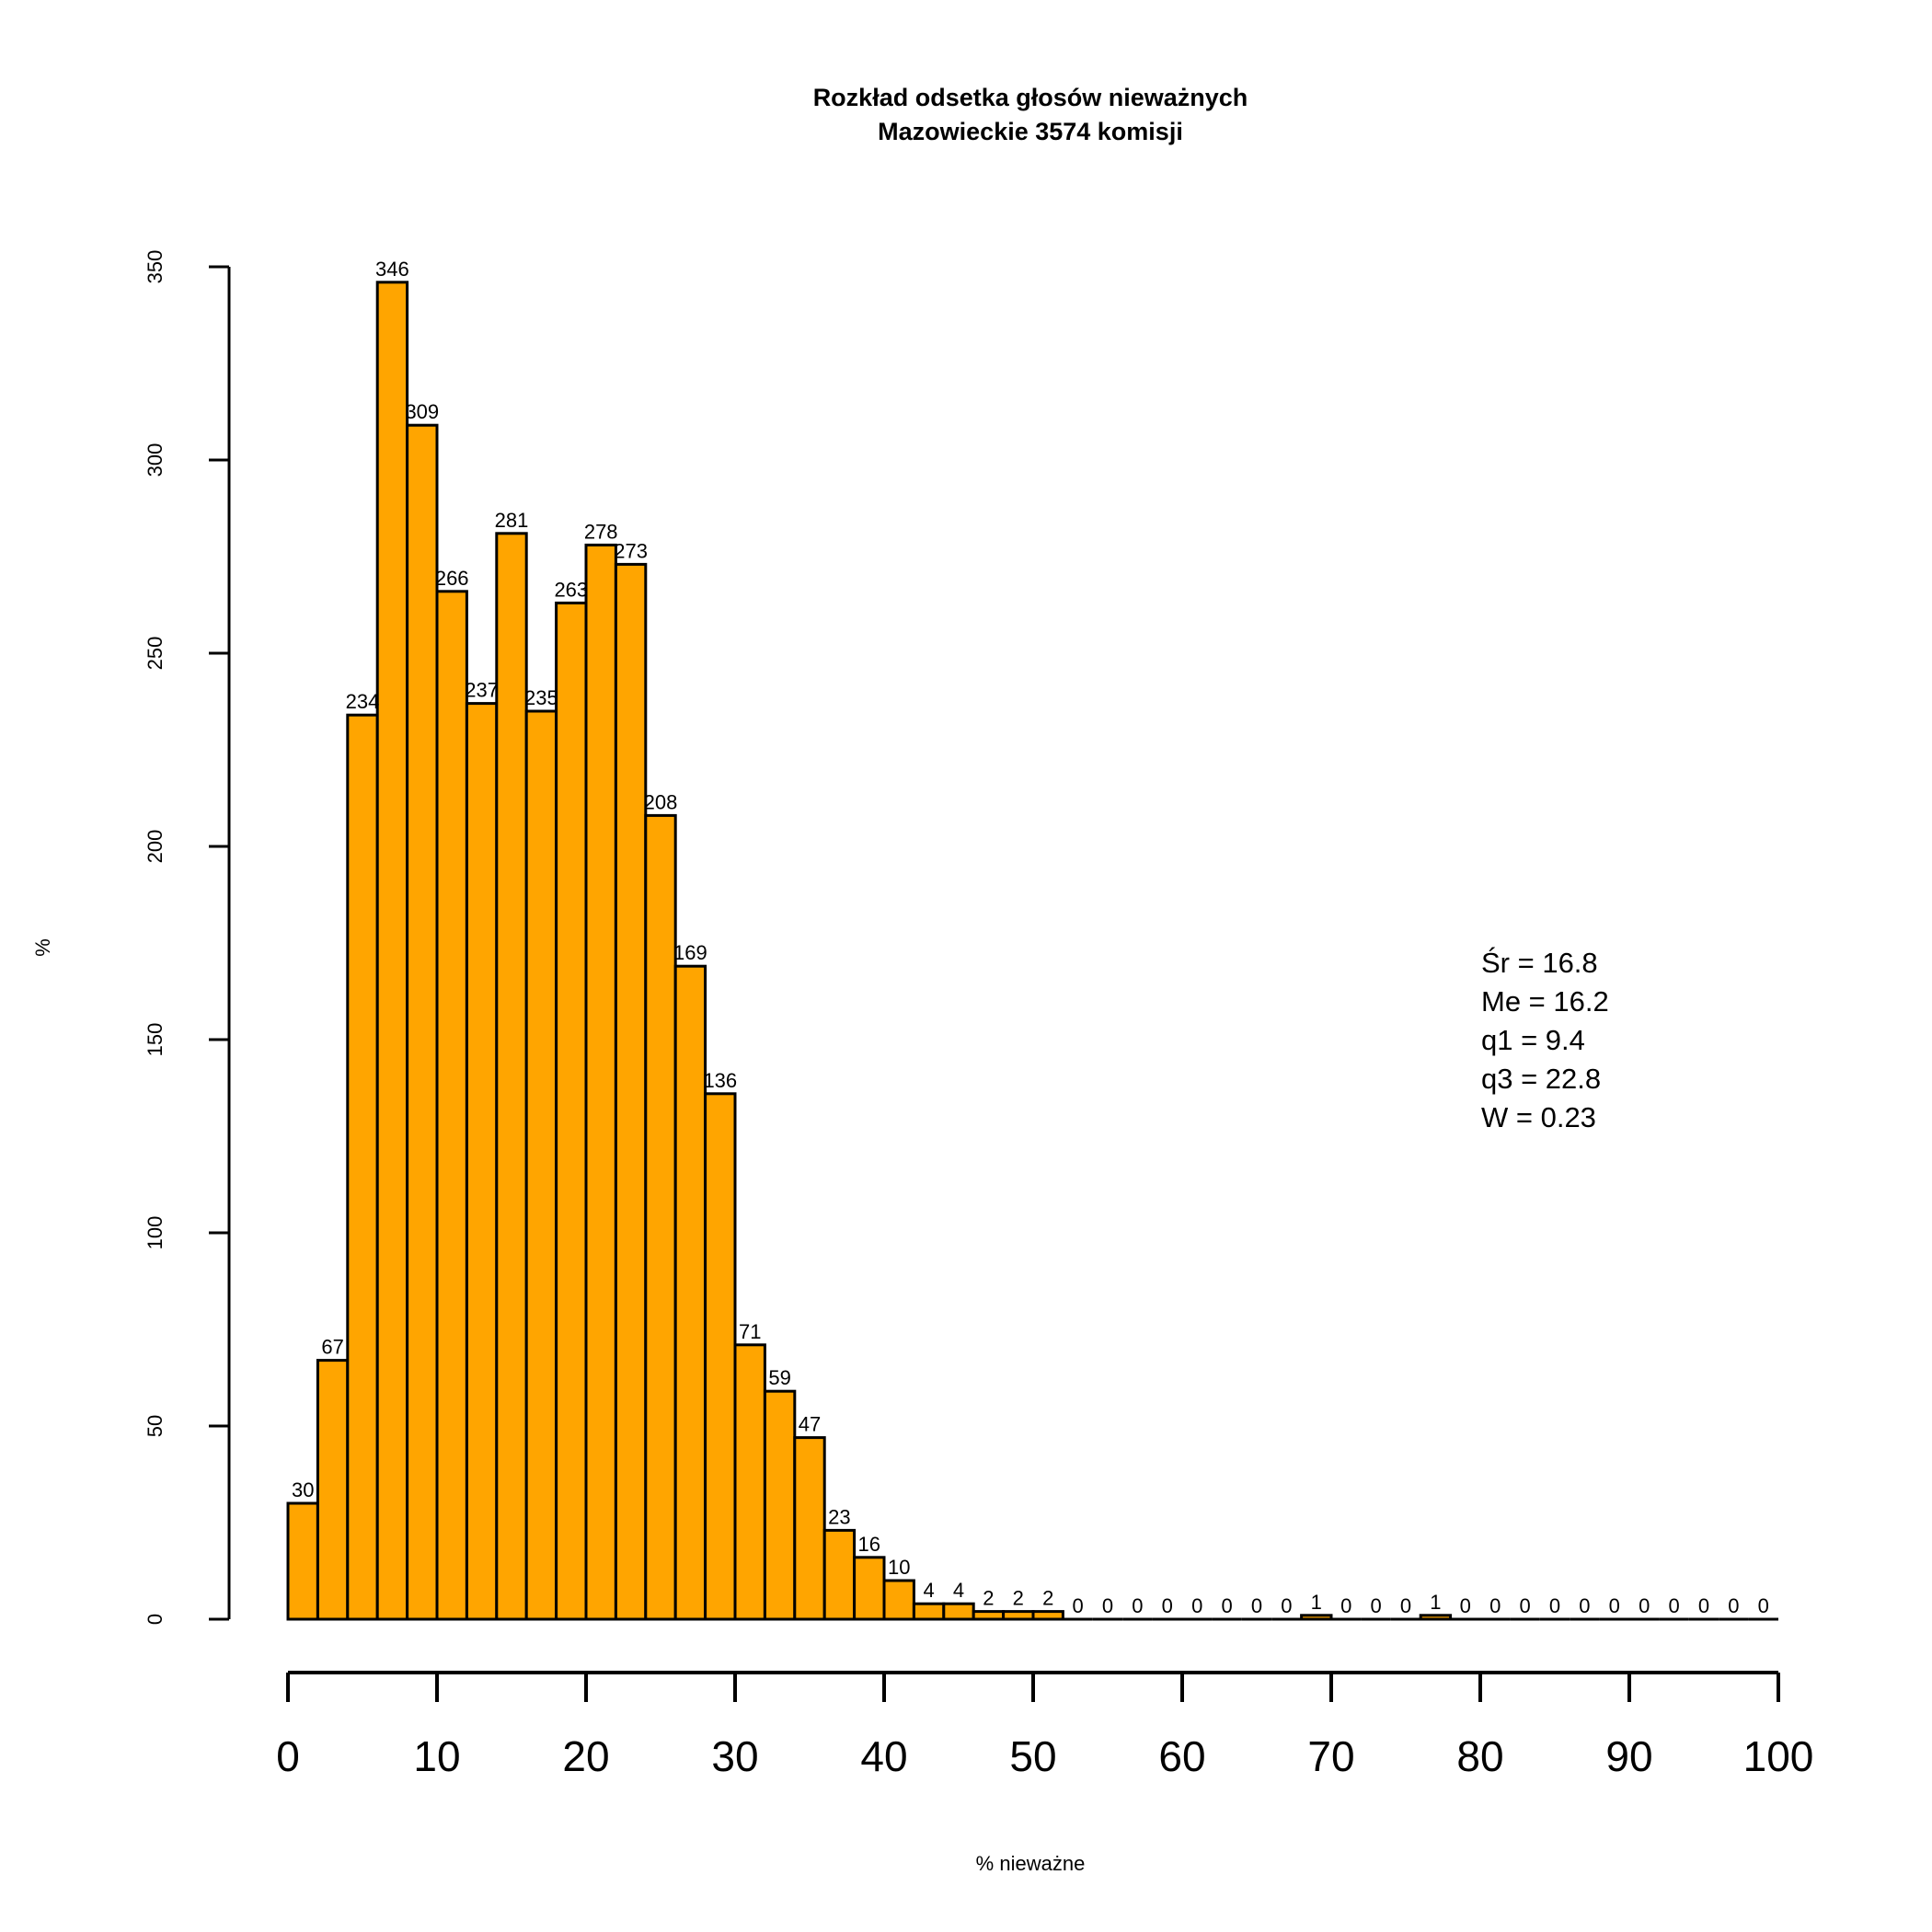 This screenshot has width=1932, height=1932. I want to click on stat-line-0: Śr = 16.8, so click(1539, 962).